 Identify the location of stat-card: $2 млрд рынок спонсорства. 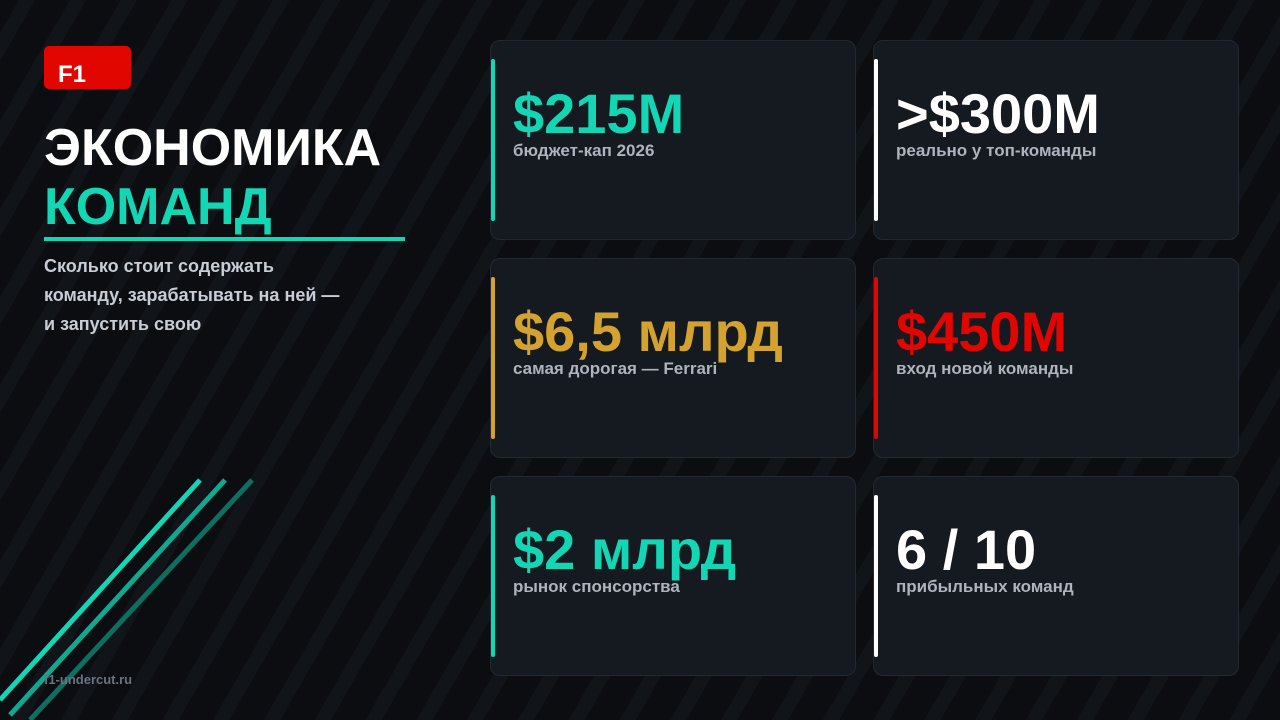
(673, 576).